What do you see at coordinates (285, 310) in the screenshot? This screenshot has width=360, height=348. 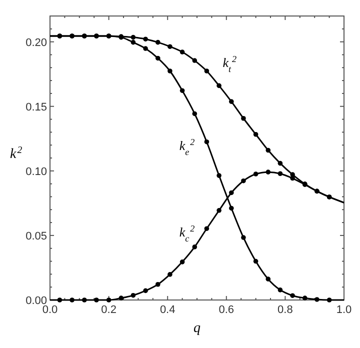 I see `x-tick-label: 0.8` at bounding box center [285, 310].